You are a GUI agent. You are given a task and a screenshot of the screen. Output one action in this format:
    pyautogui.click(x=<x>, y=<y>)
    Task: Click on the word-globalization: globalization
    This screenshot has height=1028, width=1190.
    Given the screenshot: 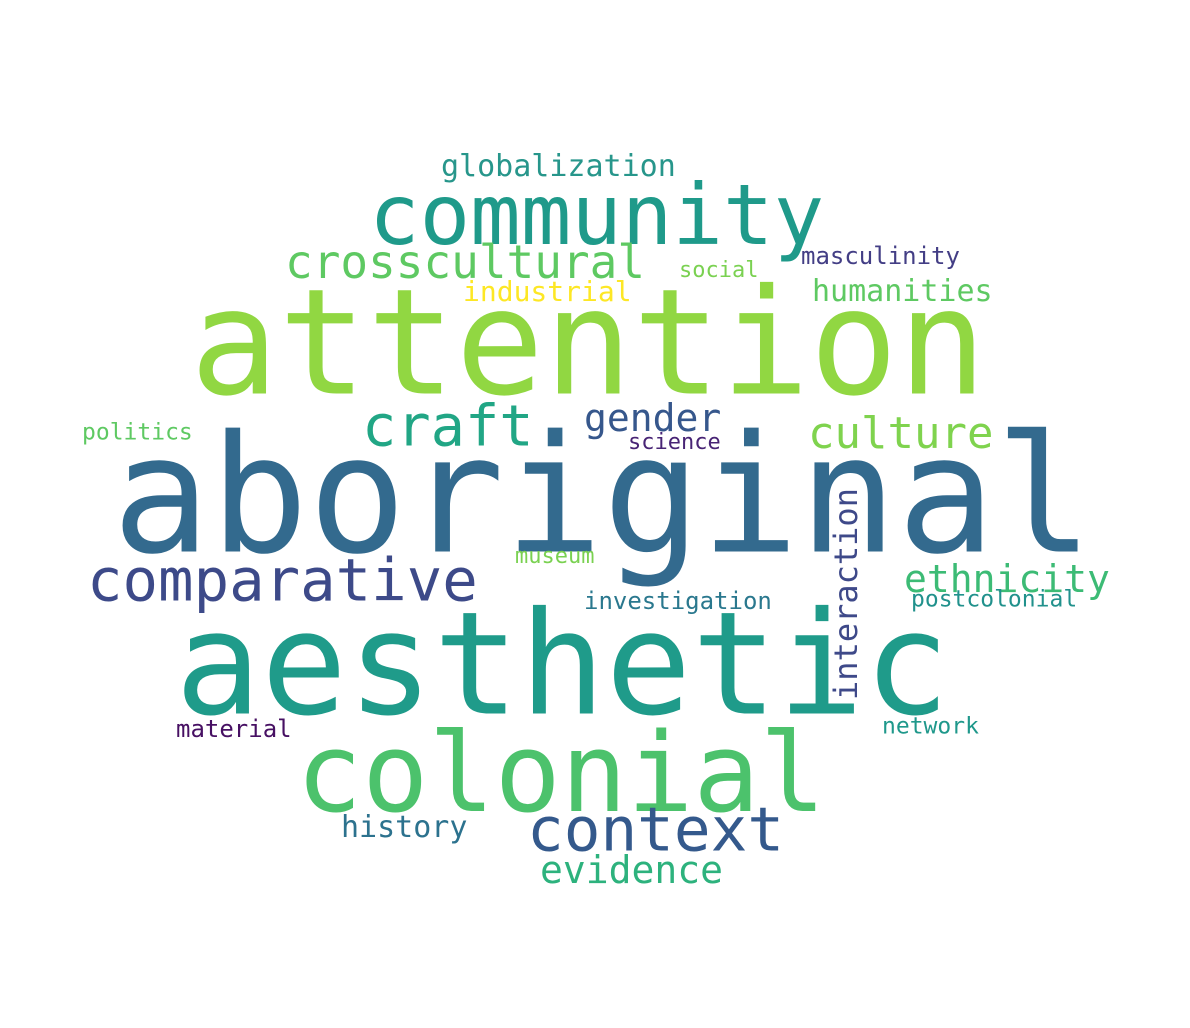 What is the action you would take?
    pyautogui.click(x=558, y=166)
    